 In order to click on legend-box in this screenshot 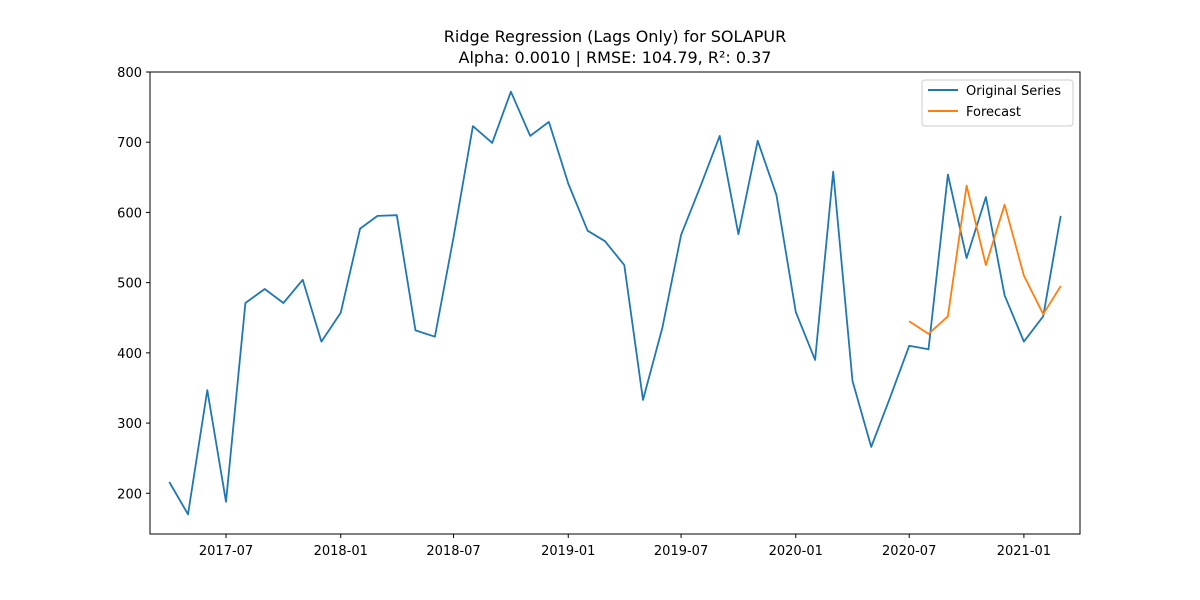, I will do `click(997, 103)`.